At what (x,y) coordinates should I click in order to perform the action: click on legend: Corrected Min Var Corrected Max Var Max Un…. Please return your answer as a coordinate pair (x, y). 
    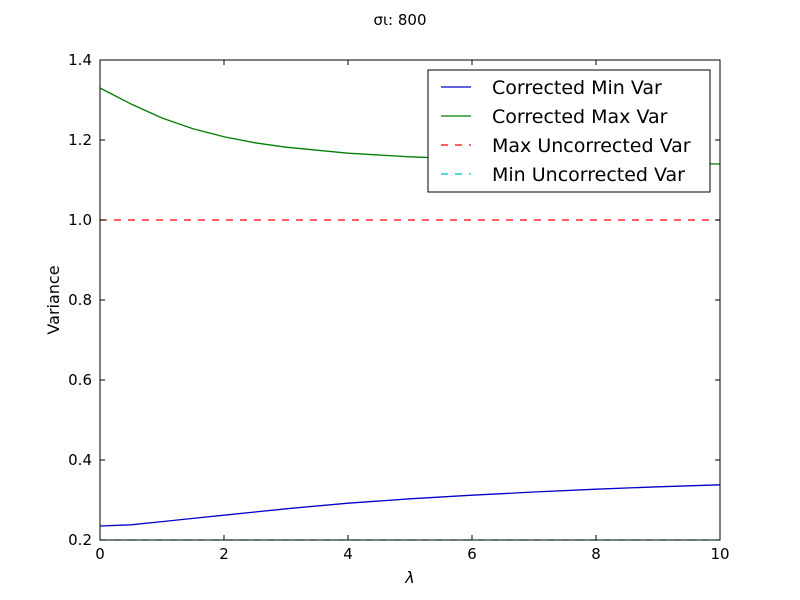
    Looking at the image, I should click on (569, 131).